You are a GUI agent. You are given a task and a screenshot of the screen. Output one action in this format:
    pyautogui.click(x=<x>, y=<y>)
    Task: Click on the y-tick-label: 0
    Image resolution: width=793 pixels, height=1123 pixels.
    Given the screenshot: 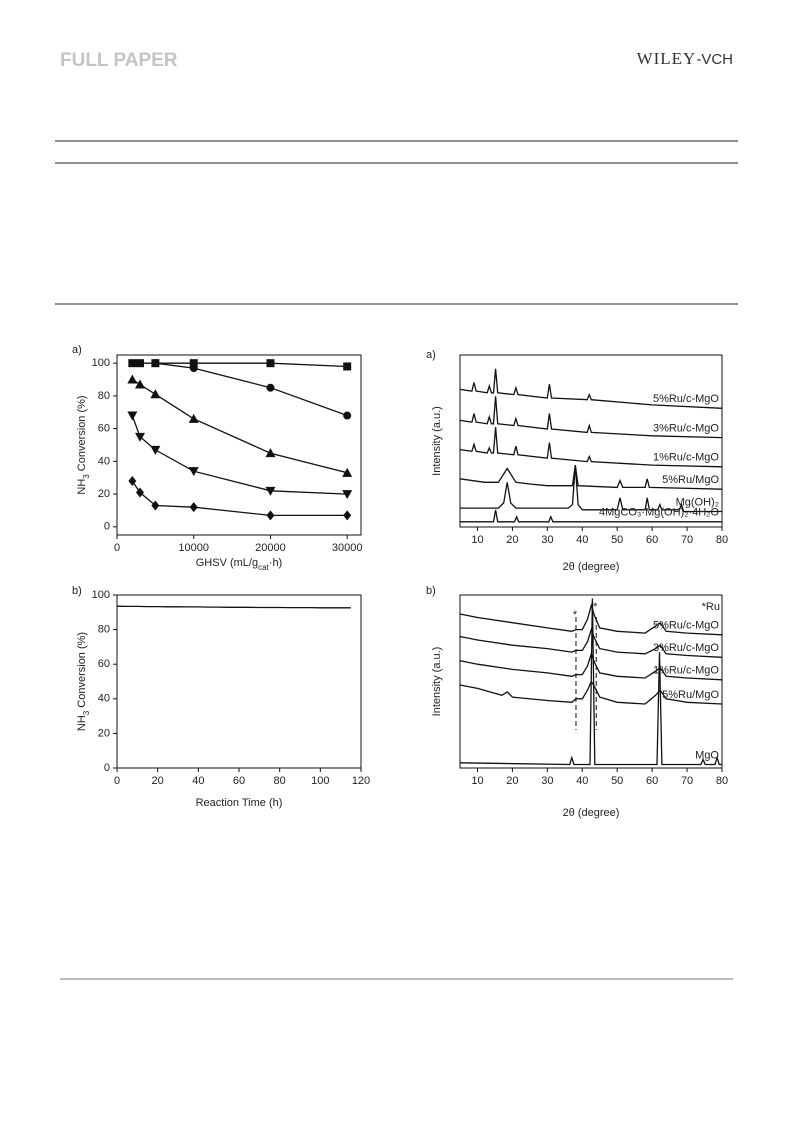 What is the action you would take?
    pyautogui.click(x=107, y=527)
    